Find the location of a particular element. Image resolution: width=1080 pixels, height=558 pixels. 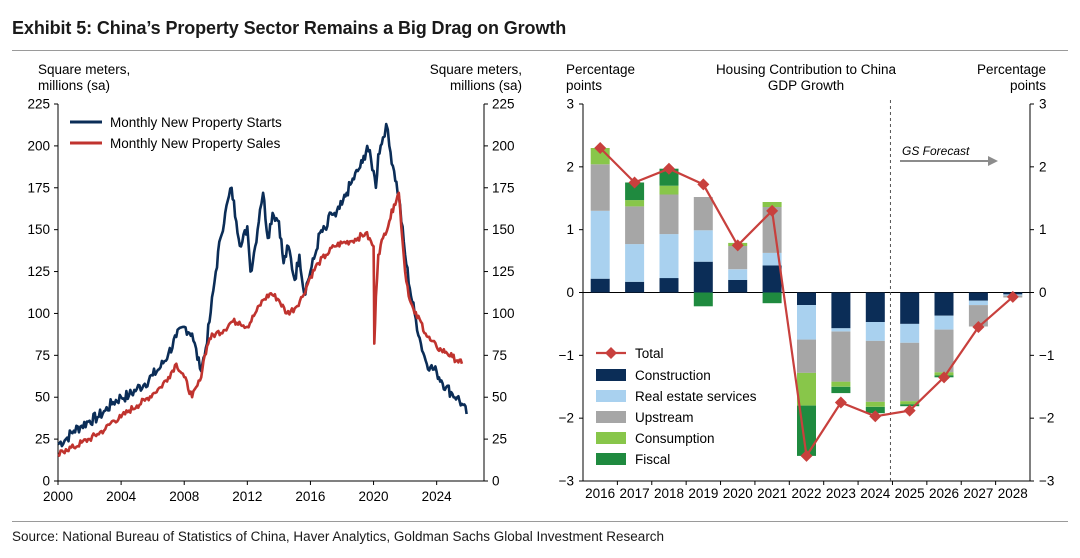

y-tick-label-left: 0 is located at coordinates (46, 481).